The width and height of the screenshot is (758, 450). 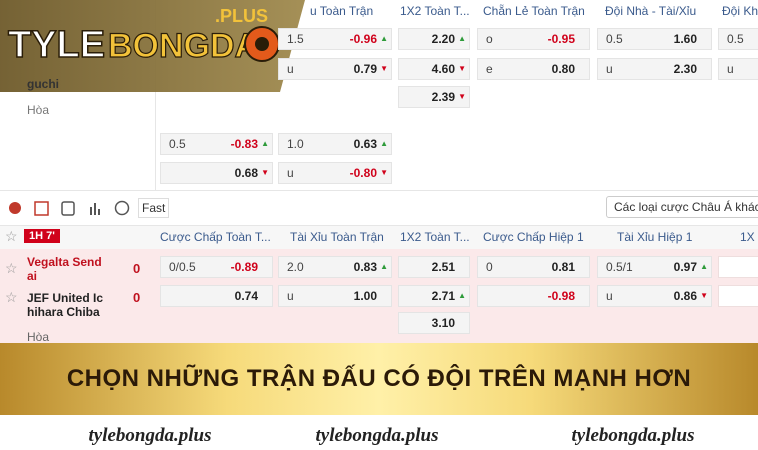 I want to click on column-header: Cược Chấp Hiệp 1, so click(x=533, y=237).